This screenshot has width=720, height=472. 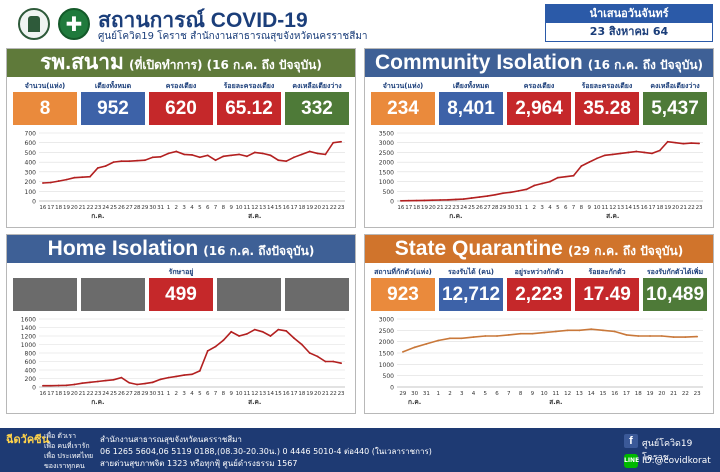 What do you see at coordinates (259, 251) in the screenshot?
I see `panel-subtitle: (16 ก.ค. ถึงปัจจุบัน)` at bounding box center [259, 251].